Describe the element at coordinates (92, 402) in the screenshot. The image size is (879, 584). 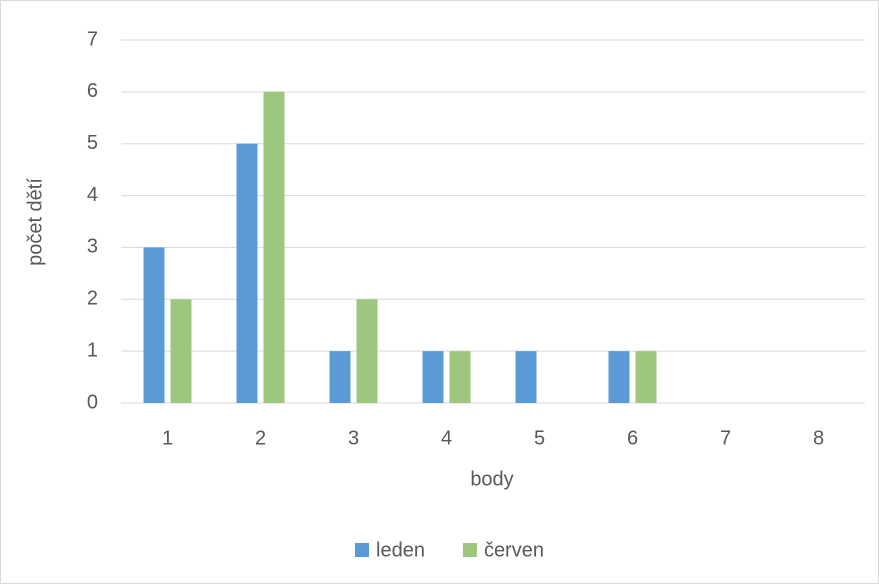
I see `y-tick-label: 0` at that location.